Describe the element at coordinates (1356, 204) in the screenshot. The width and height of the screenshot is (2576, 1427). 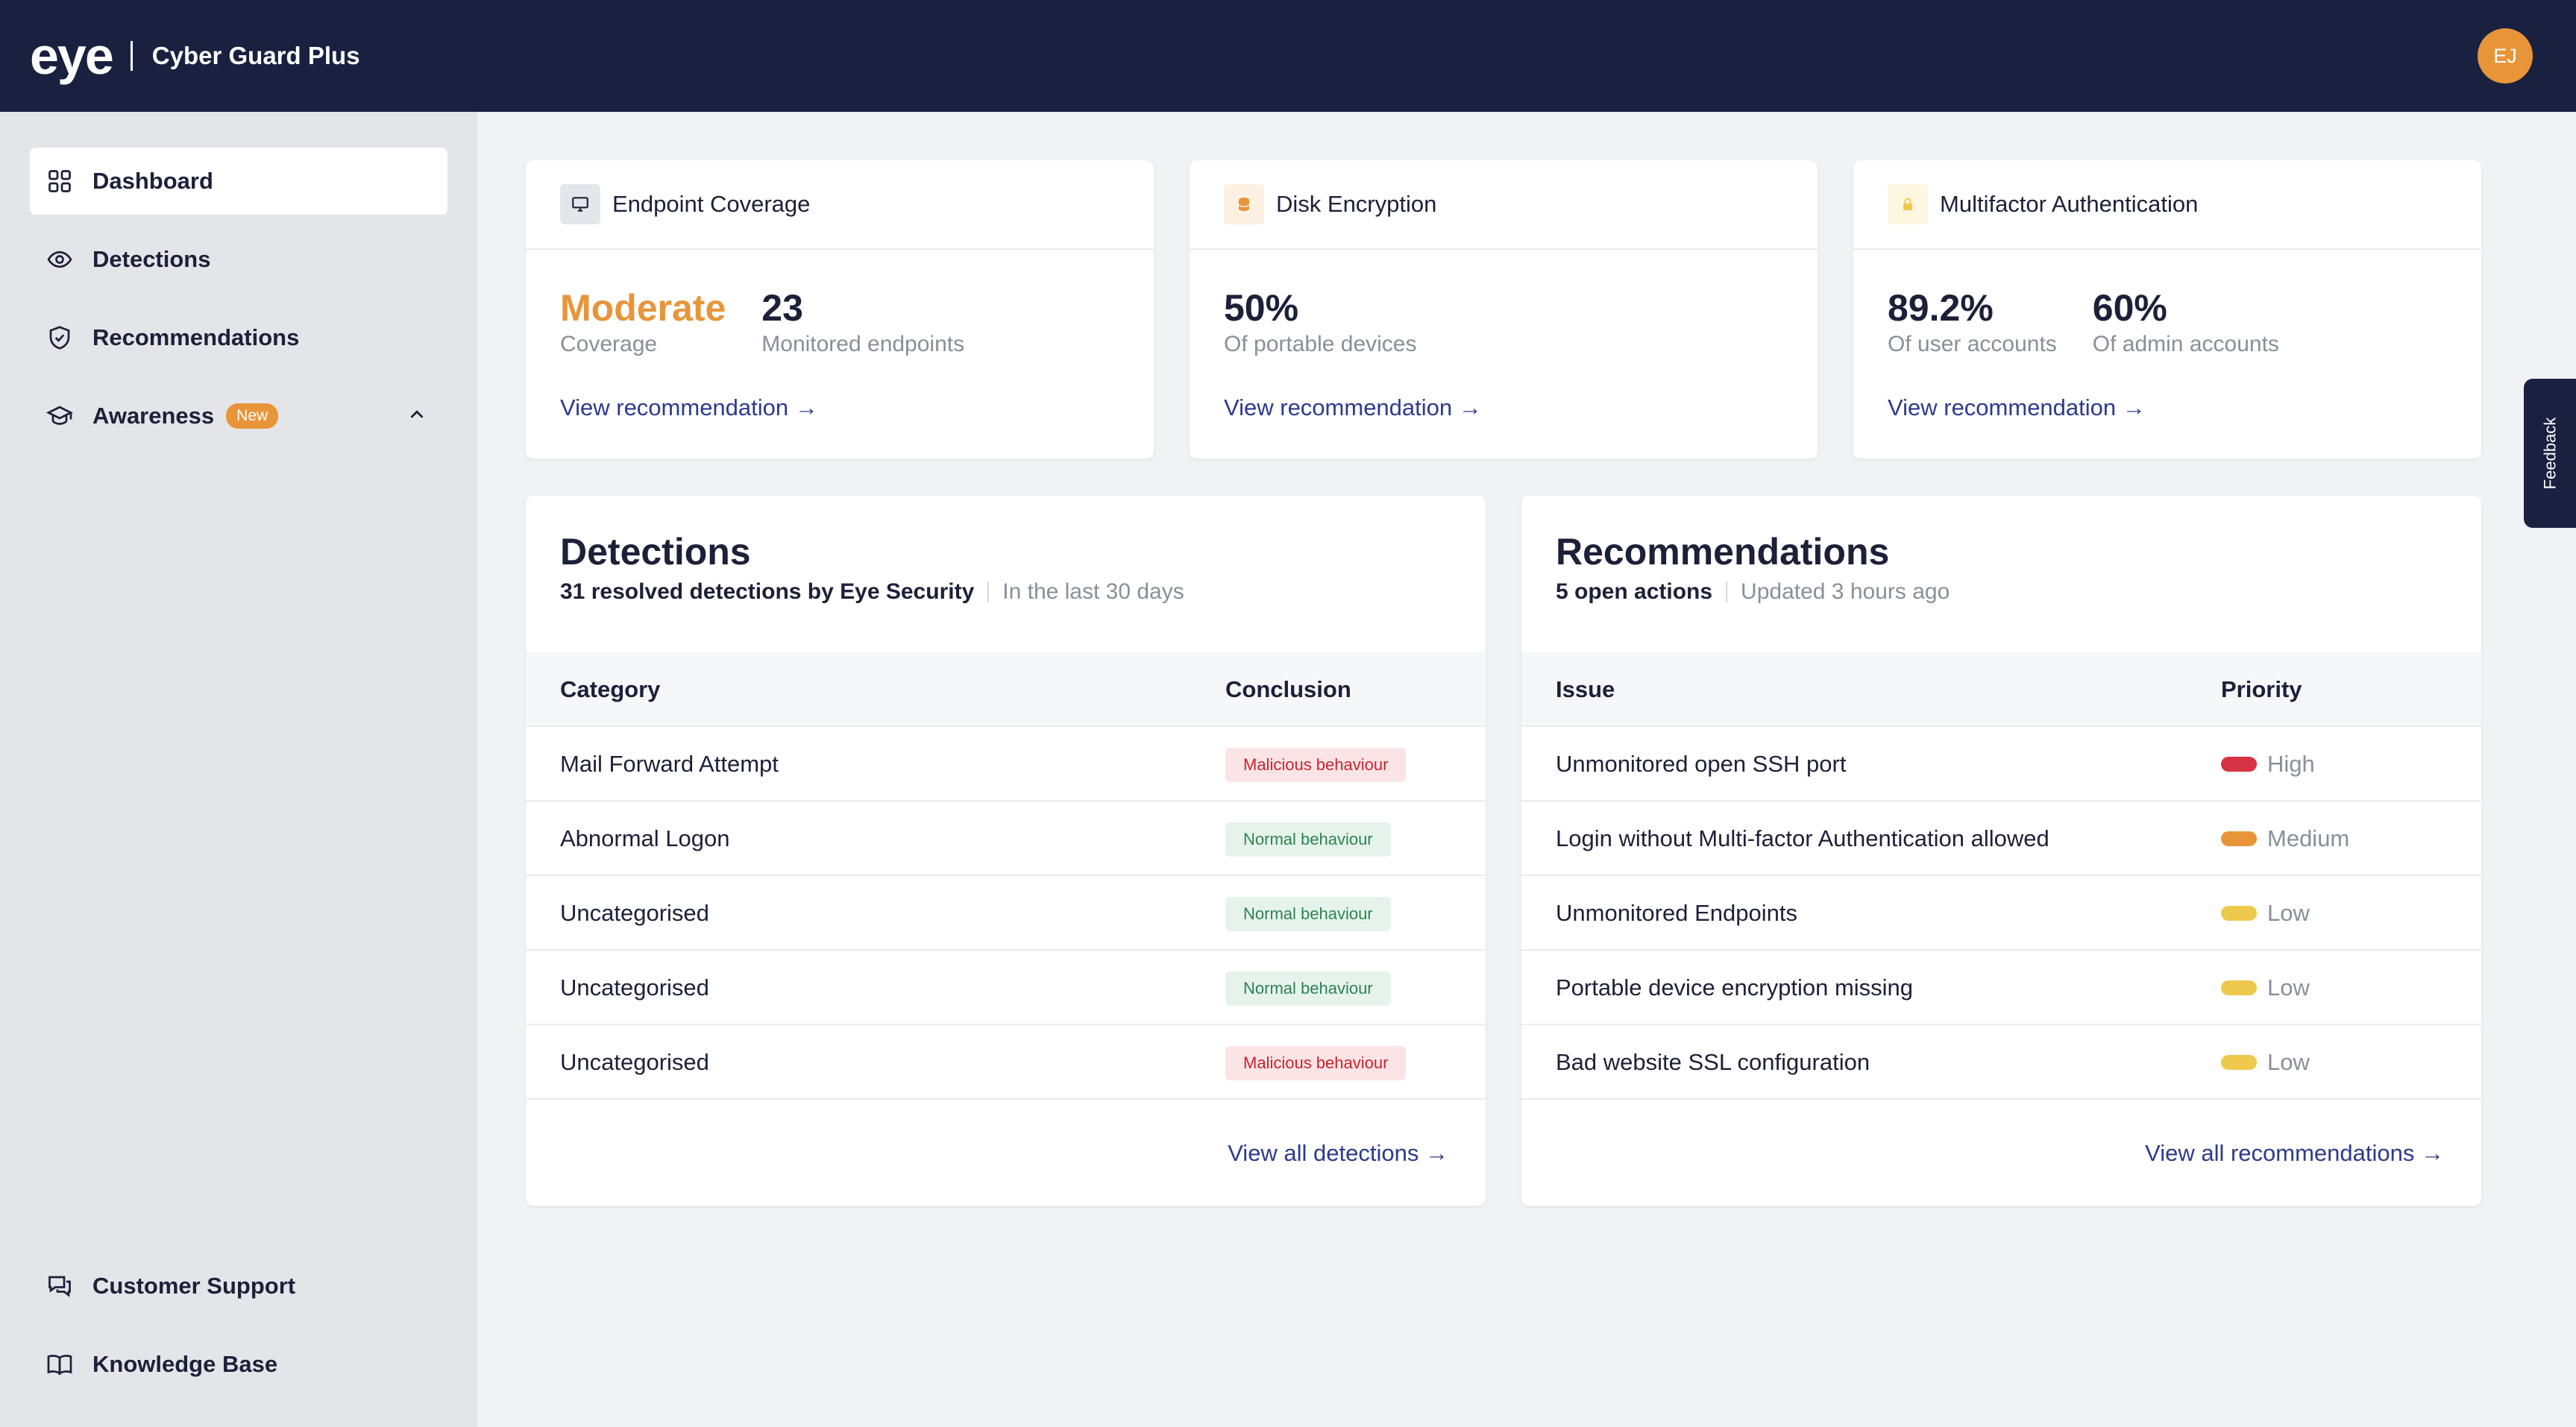
I see `card-title: Disk Encryption` at that location.